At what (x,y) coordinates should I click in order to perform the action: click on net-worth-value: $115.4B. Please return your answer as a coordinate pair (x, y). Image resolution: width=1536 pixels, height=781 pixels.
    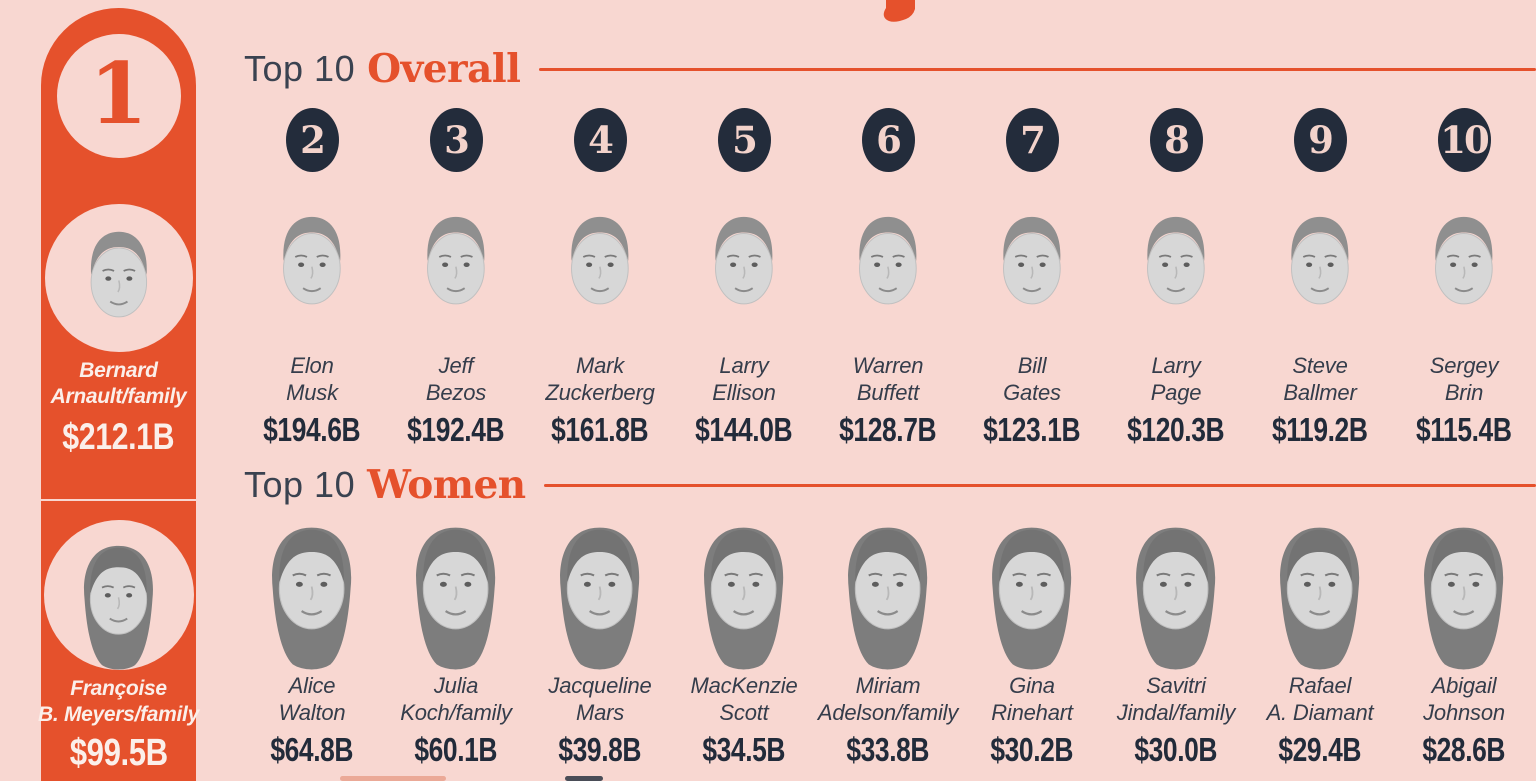
    Looking at the image, I should click on (1464, 429).